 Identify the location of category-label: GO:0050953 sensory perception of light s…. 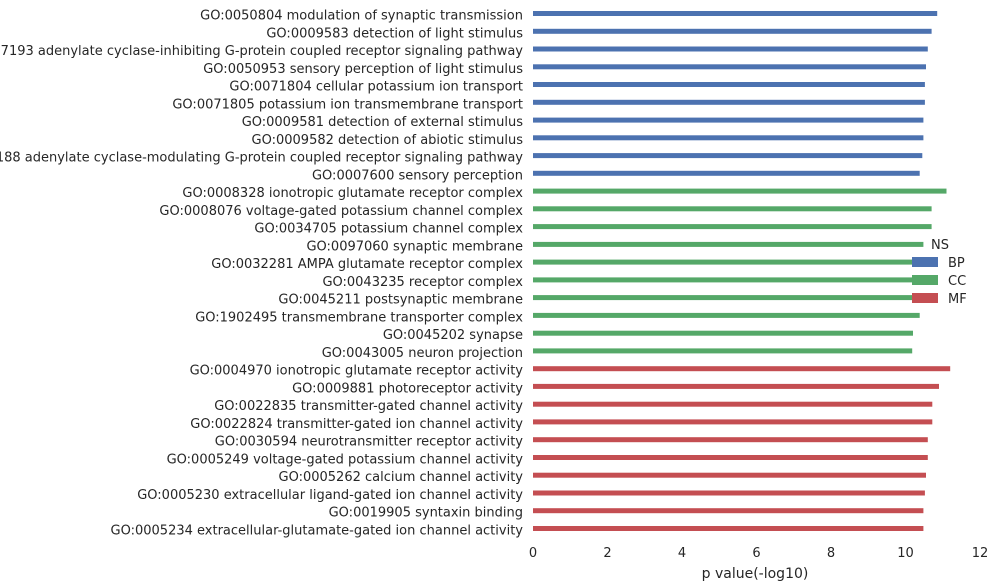
(363, 69).